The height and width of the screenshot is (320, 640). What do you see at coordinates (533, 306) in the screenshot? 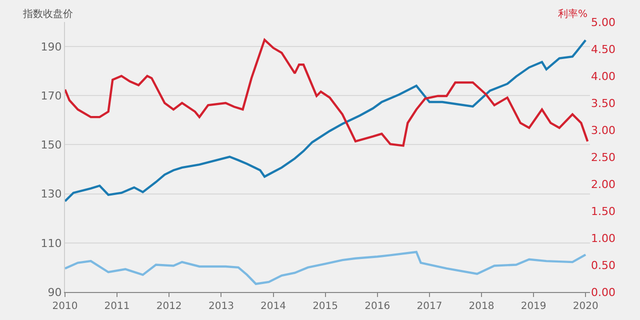
I see `x-tick-label: 2019` at bounding box center [533, 306].